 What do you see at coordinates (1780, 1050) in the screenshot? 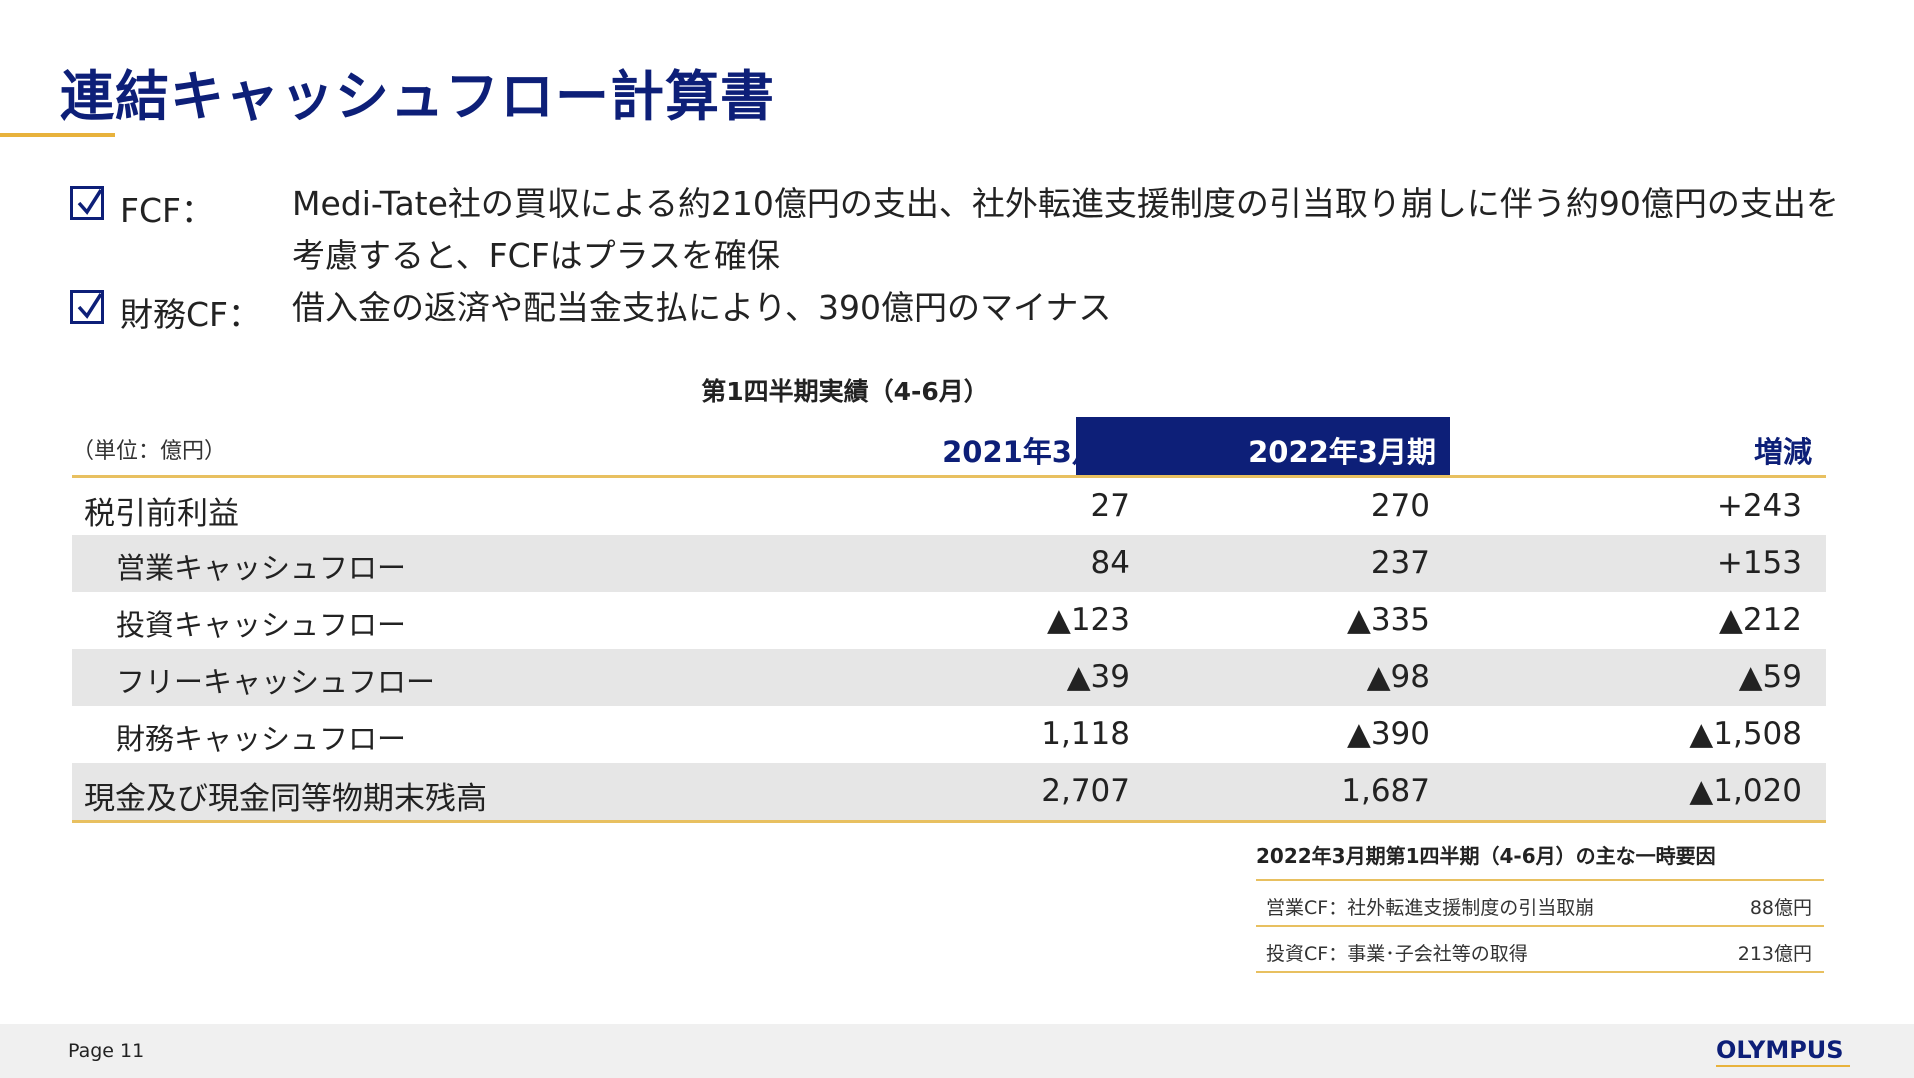
I see `company-logo: OLYMPUS` at bounding box center [1780, 1050].